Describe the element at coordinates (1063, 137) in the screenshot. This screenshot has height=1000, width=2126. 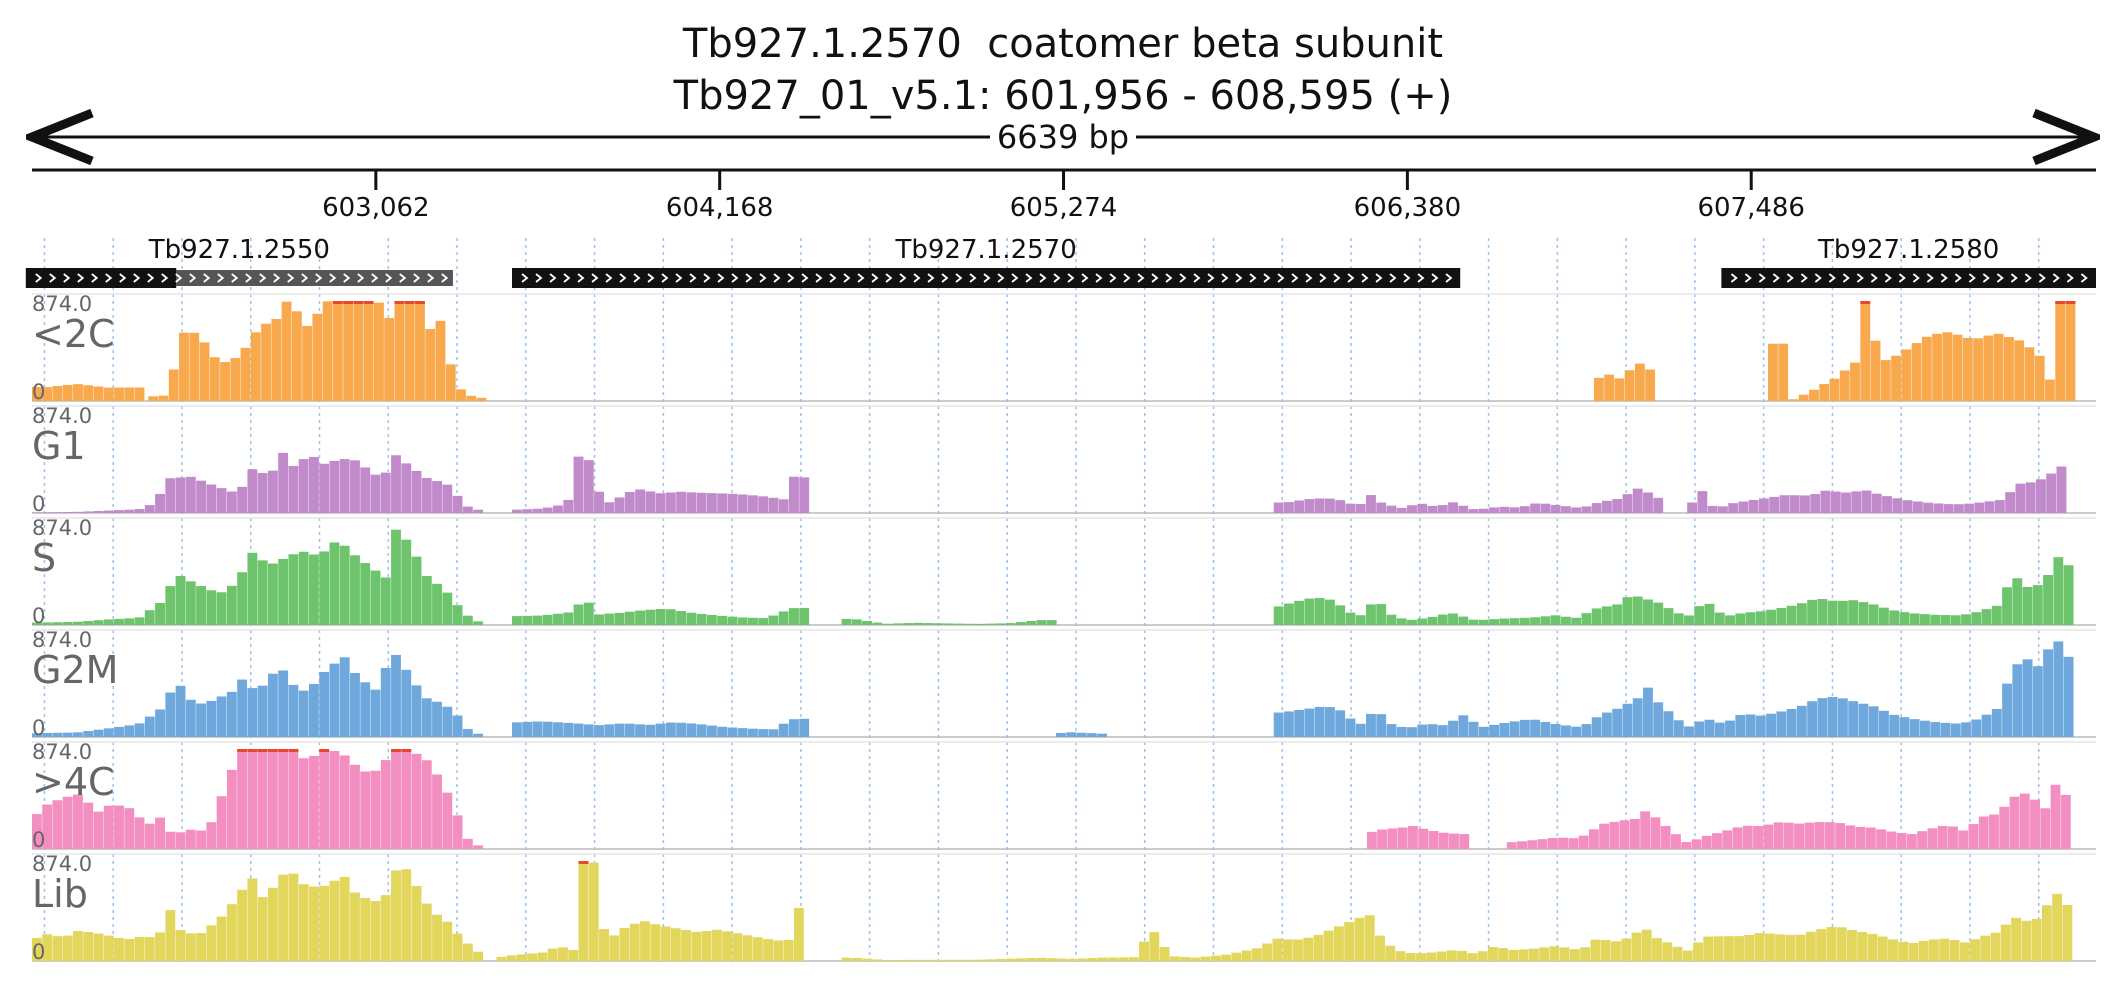
I see `span-label: 6639 bp` at that location.